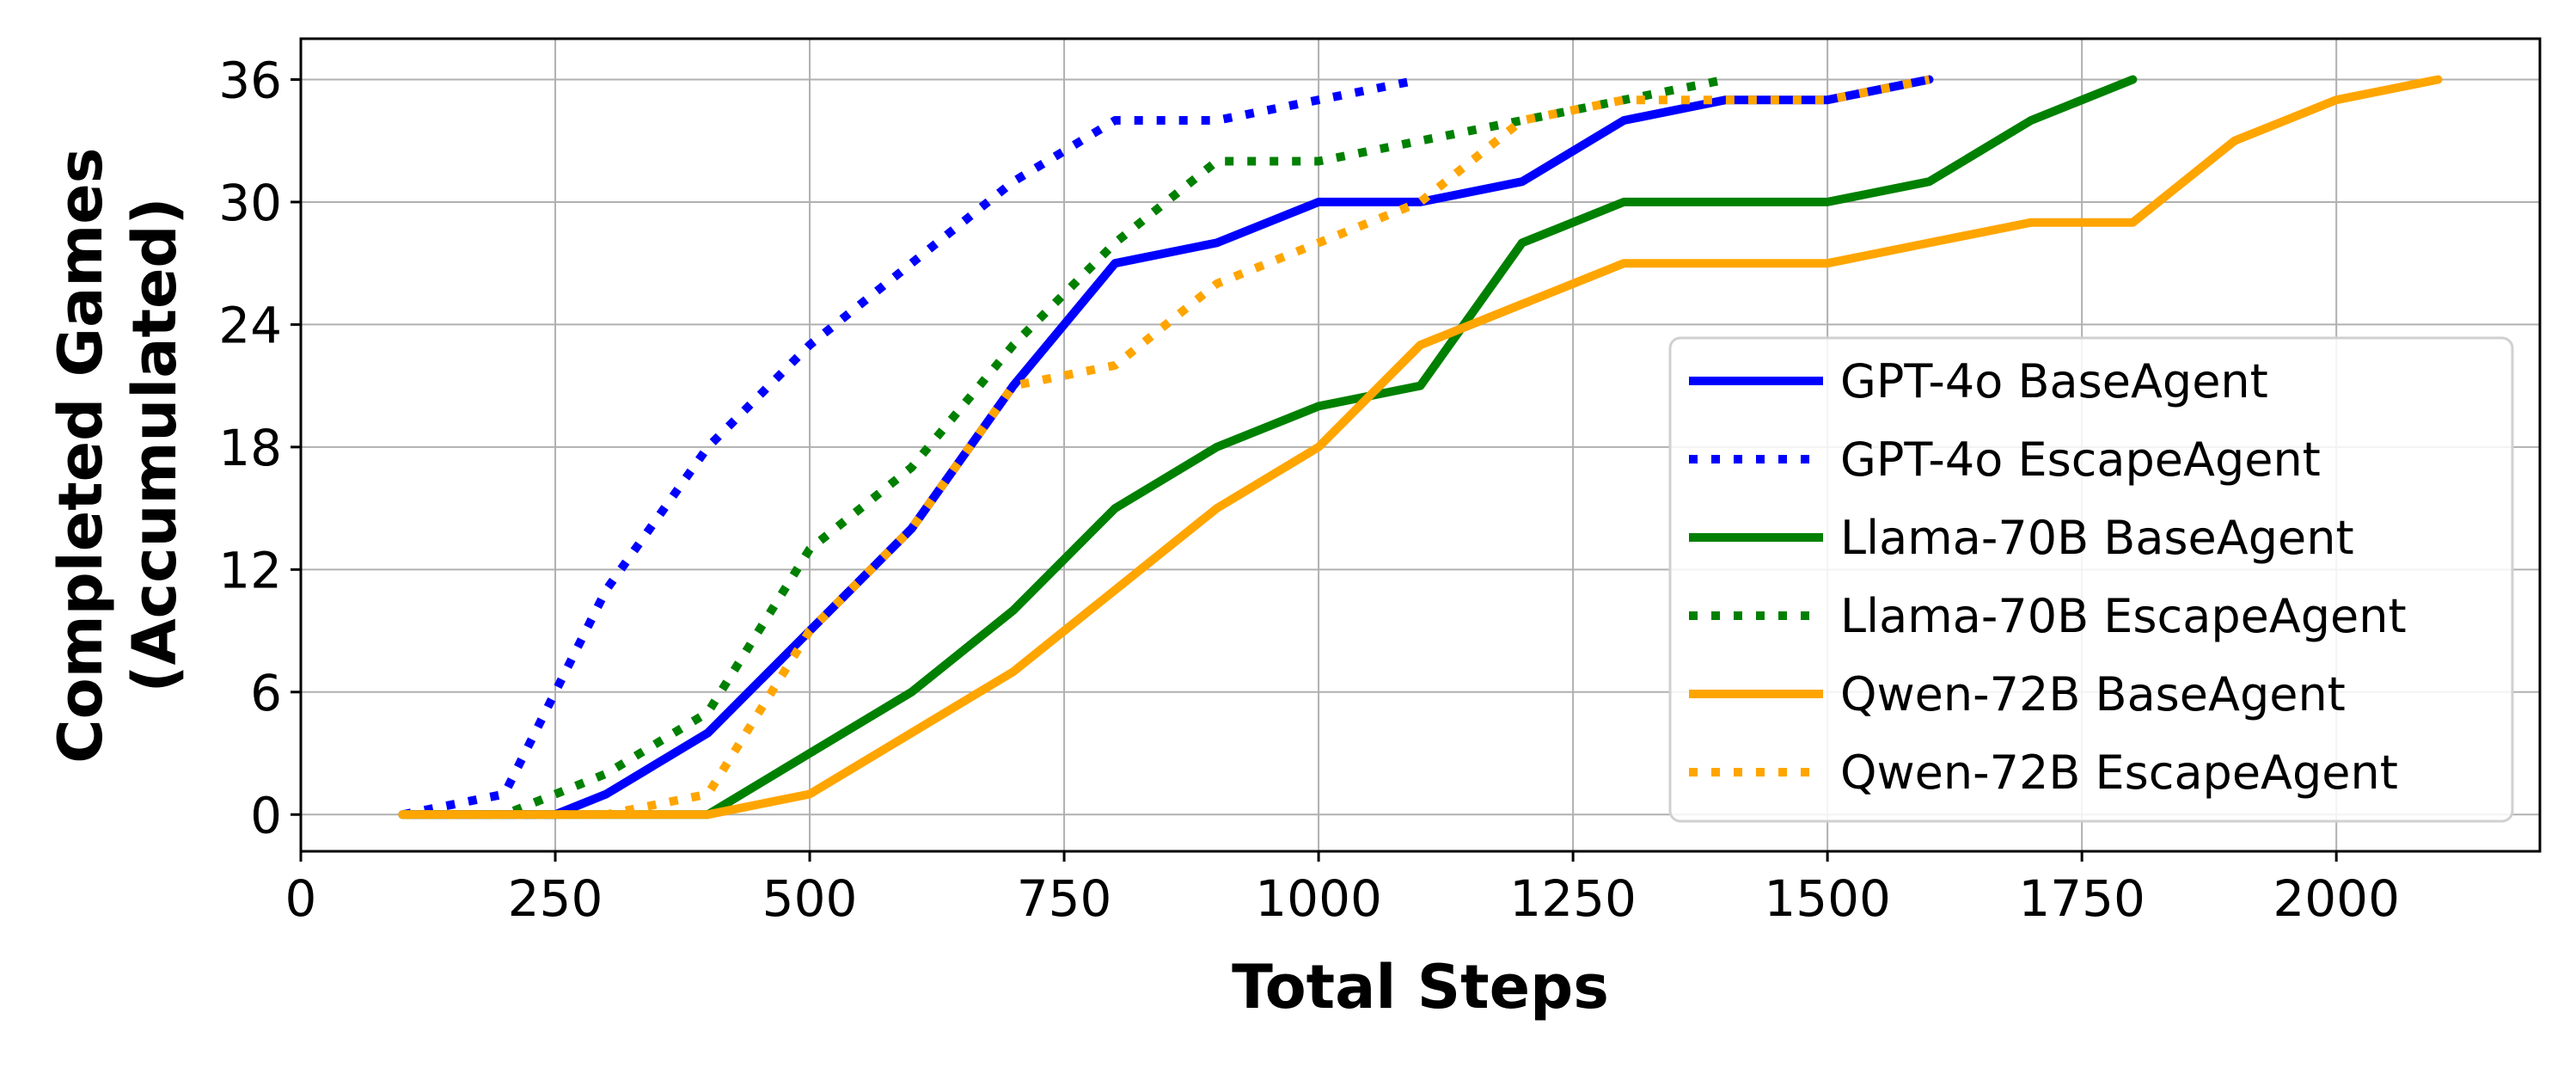 This screenshot has height=1068, width=2576. What do you see at coordinates (1573, 898) in the screenshot?
I see `x-tick-label: 1250` at bounding box center [1573, 898].